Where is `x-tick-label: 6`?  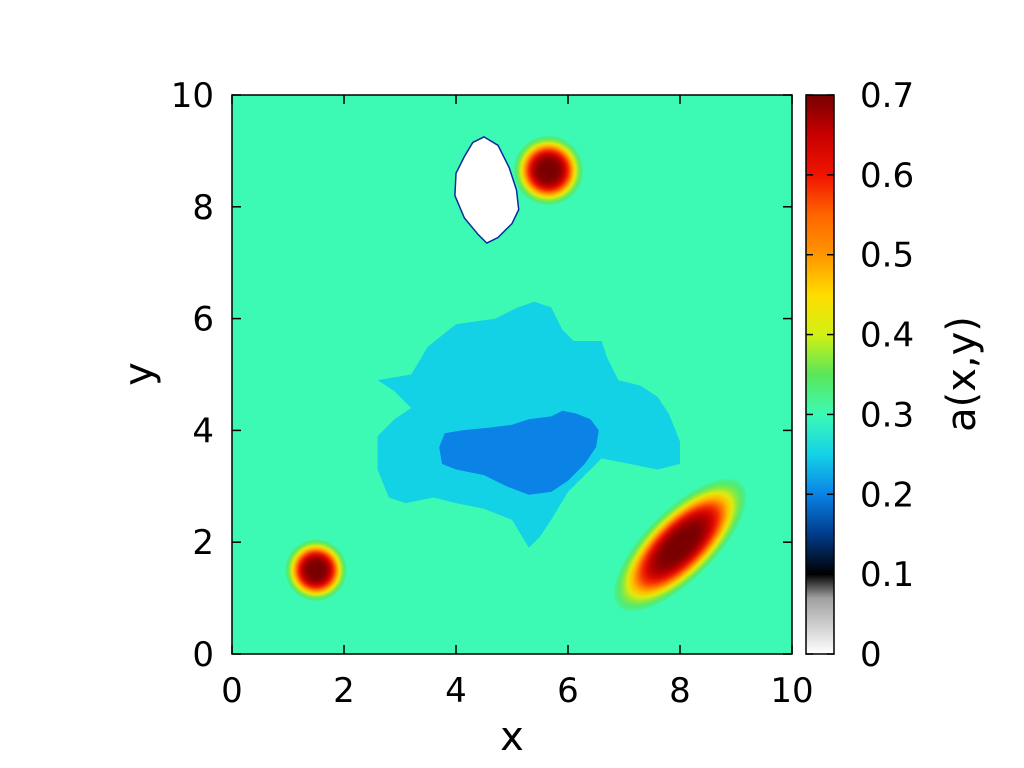
x-tick-label: 6 is located at coordinates (568, 691).